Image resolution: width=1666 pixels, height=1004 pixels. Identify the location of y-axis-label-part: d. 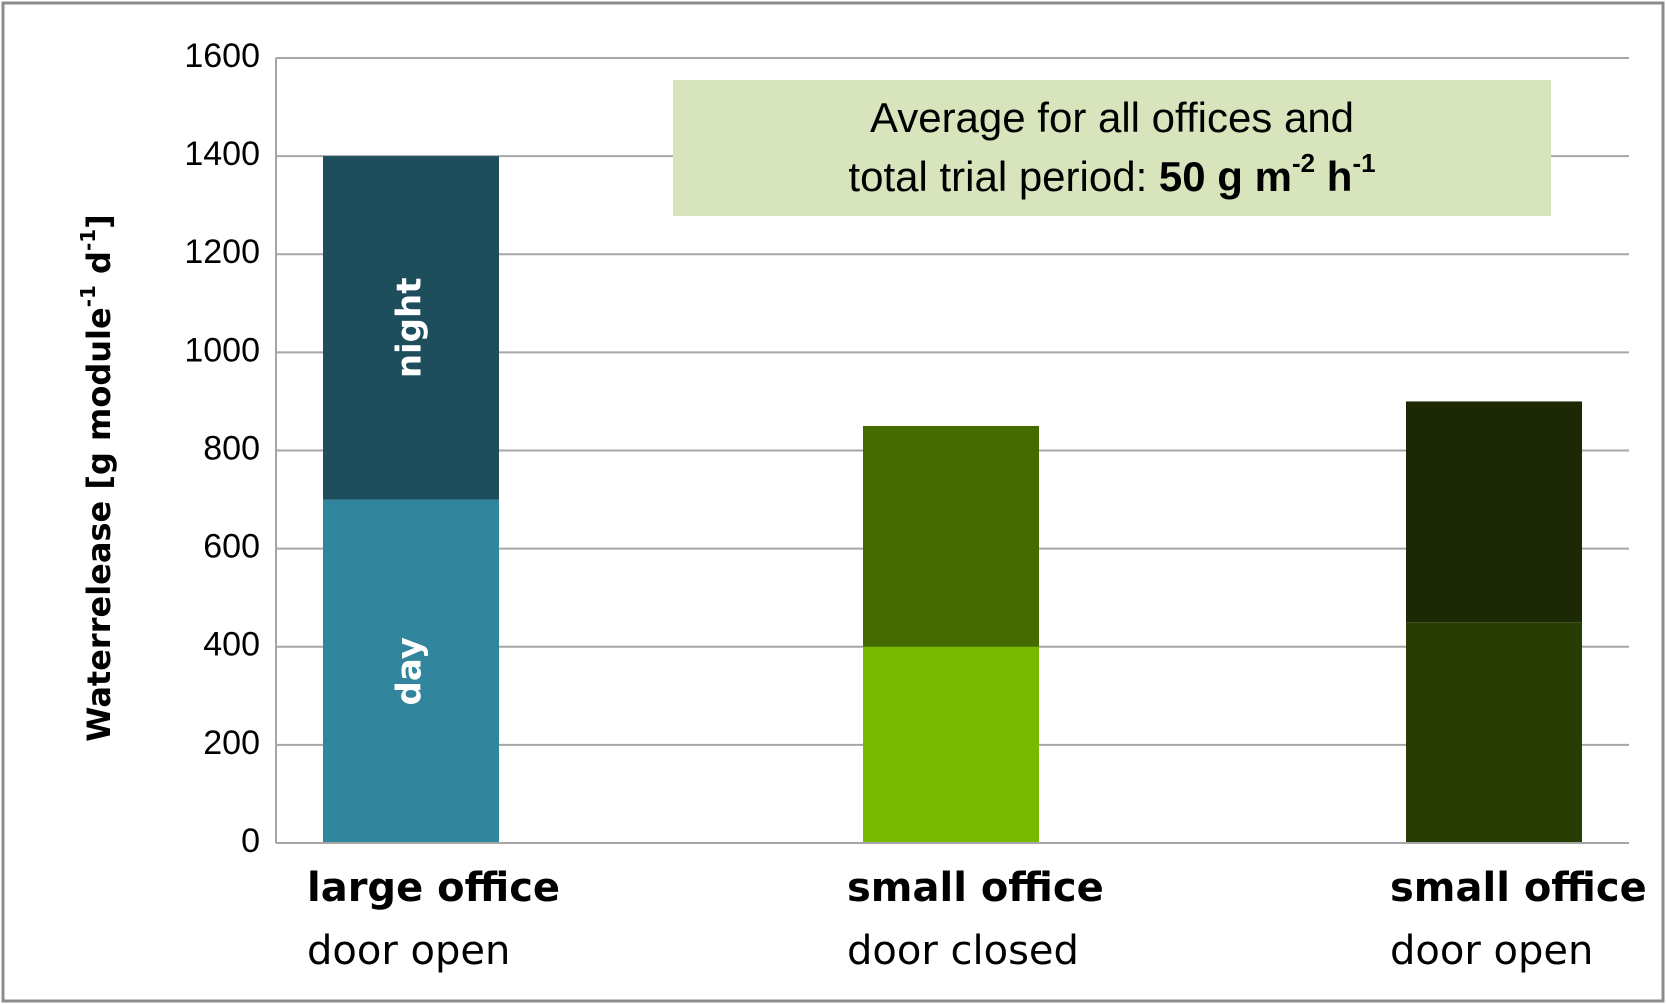
(99, 268).